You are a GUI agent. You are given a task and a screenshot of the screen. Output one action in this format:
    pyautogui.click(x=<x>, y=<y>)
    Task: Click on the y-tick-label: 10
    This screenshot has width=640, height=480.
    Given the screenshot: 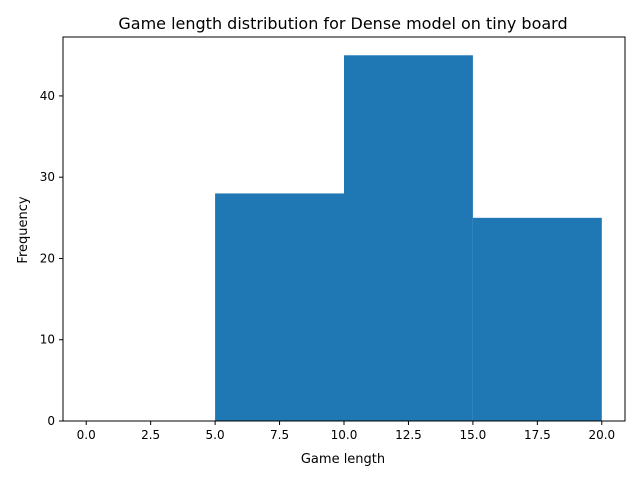 What is the action you would take?
    pyautogui.click(x=47, y=340)
    